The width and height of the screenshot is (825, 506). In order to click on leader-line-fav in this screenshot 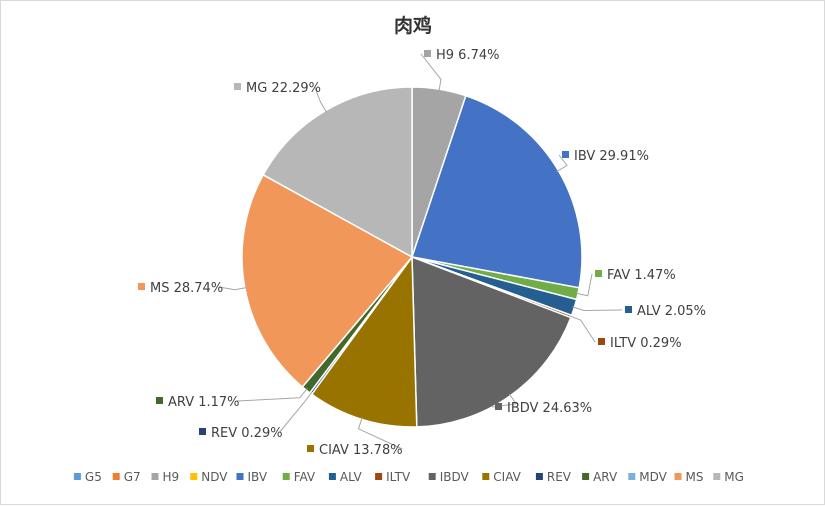, I will do `click(584, 285)`.